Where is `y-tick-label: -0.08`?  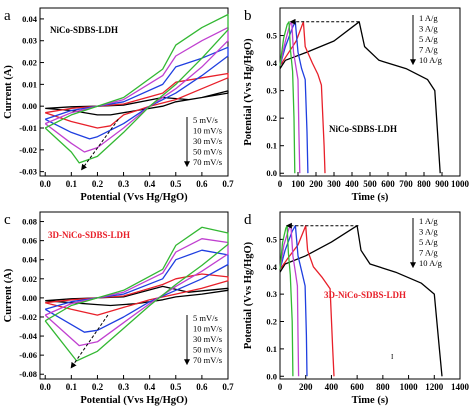 y-tick-label: -0.08 is located at coordinates (28, 374).